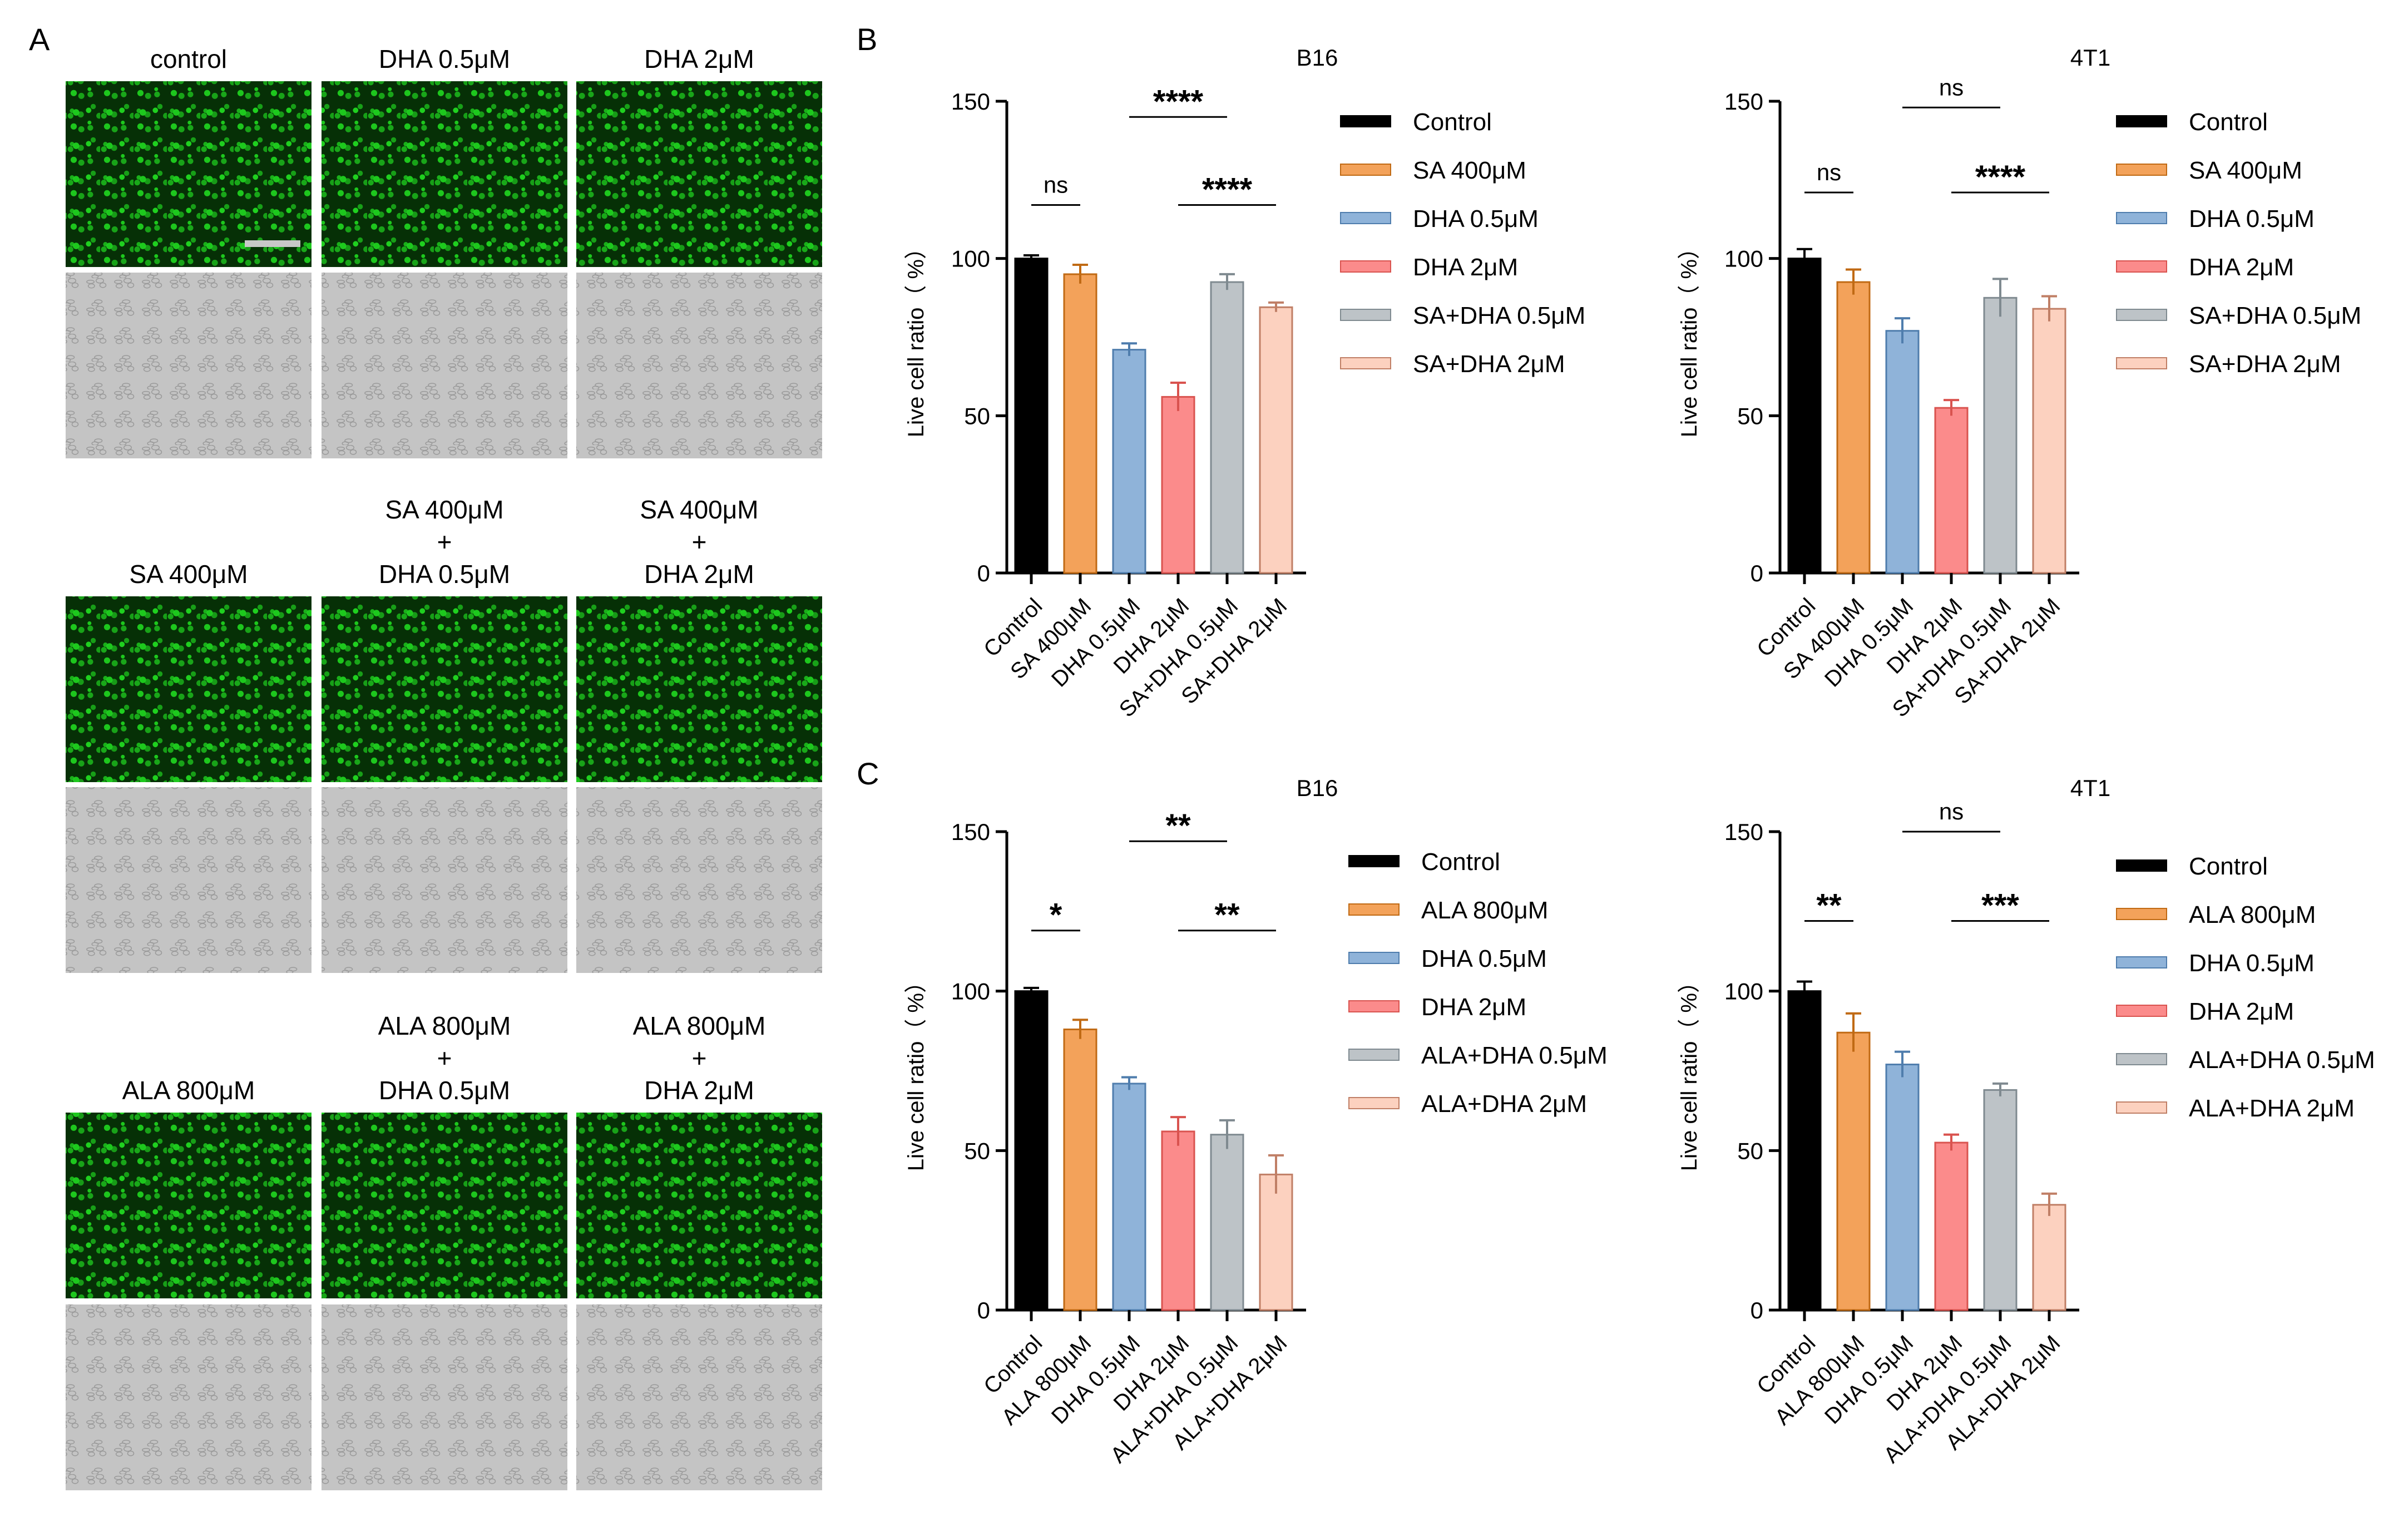 The width and height of the screenshot is (2408, 1522). What do you see at coordinates (700, 1058) in the screenshot?
I see `micrograph-column-label: +` at bounding box center [700, 1058].